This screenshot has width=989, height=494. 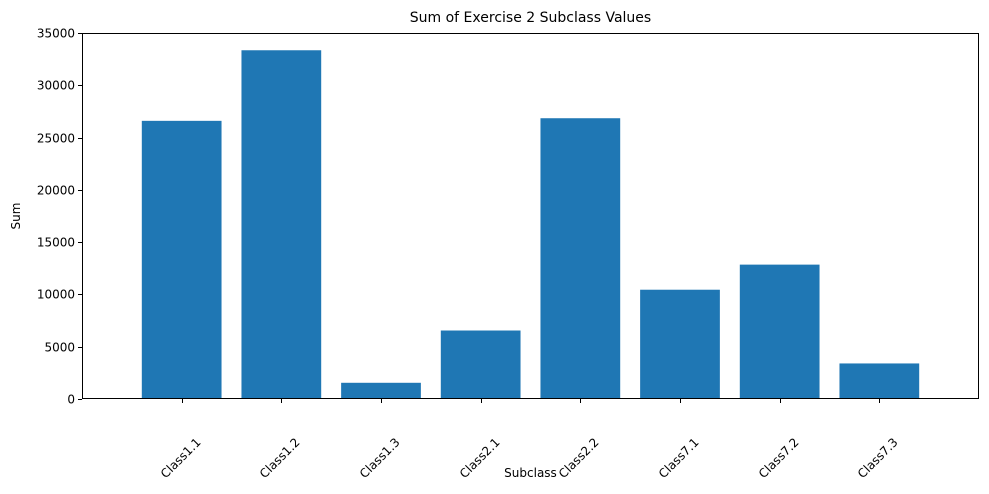 I want to click on x-tick-label: Class7.2, so click(x=779, y=458).